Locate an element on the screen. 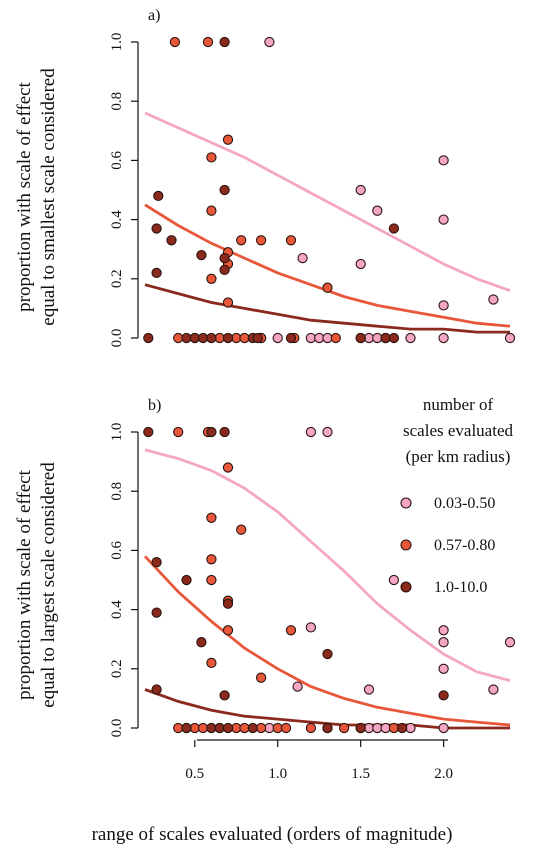 This screenshot has width=534, height=858. legend-items: 0.03-0.50 0.57-0.80 1.0-10.0 is located at coordinates (447, 545).